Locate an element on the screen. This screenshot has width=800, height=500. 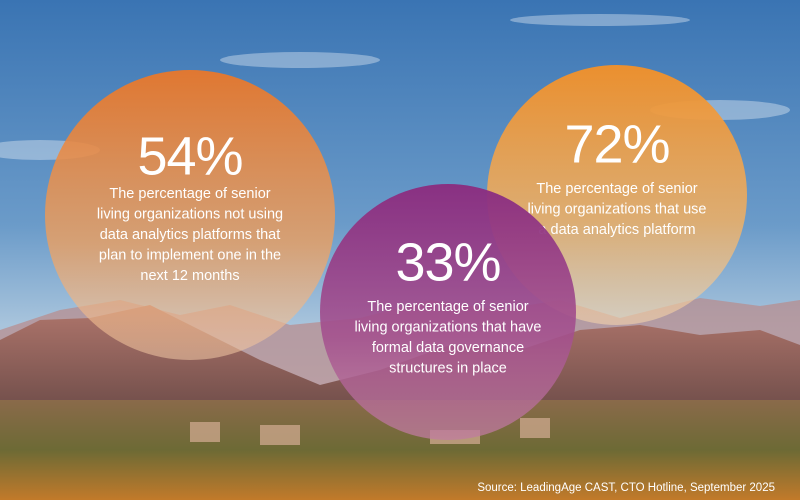
stat-description: a data analytics platform is located at coordinates (616, 230).